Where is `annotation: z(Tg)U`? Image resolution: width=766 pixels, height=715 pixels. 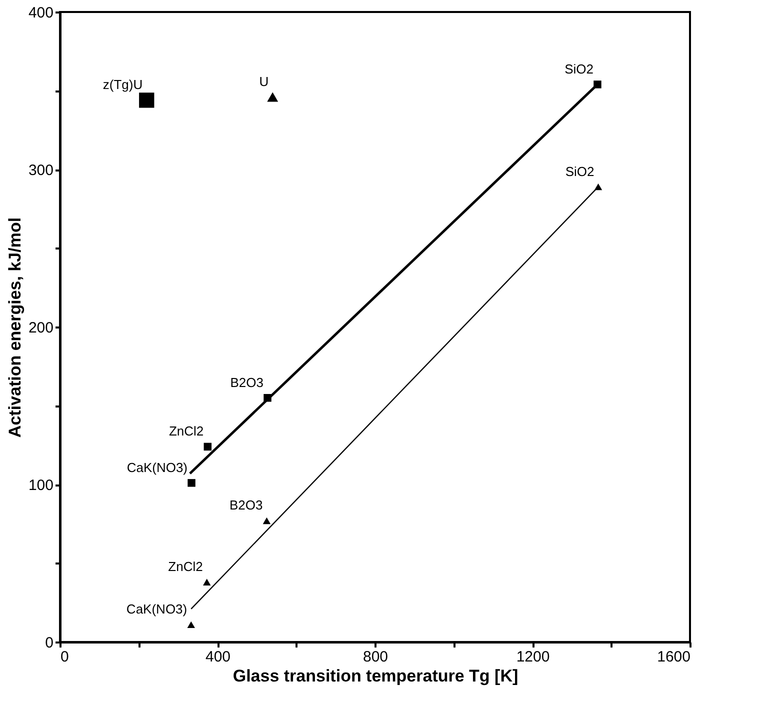
annotation: z(Tg)U is located at coordinates (122, 84).